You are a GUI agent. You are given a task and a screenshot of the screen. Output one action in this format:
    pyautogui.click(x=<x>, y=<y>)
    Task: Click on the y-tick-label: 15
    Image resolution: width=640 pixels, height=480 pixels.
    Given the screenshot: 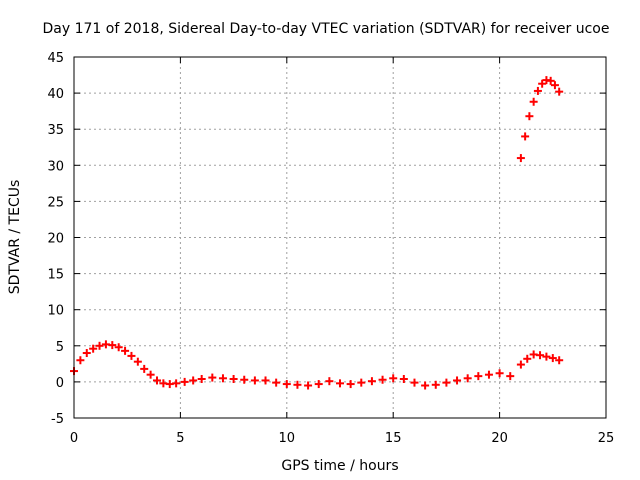 What is the action you would take?
    pyautogui.click(x=55, y=275)
    